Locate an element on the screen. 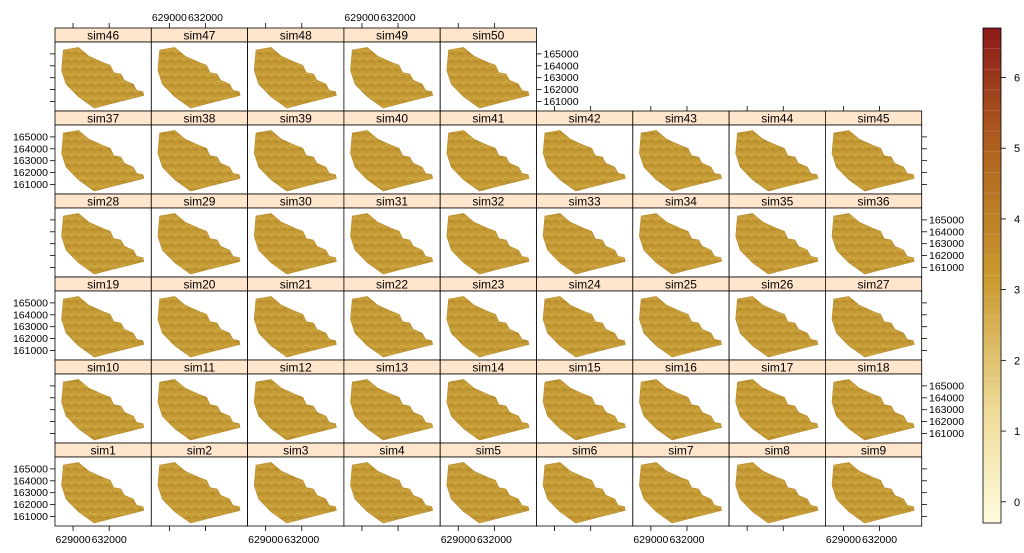 The height and width of the screenshot is (553, 1024). panel-title: sim28 is located at coordinates (103, 202).